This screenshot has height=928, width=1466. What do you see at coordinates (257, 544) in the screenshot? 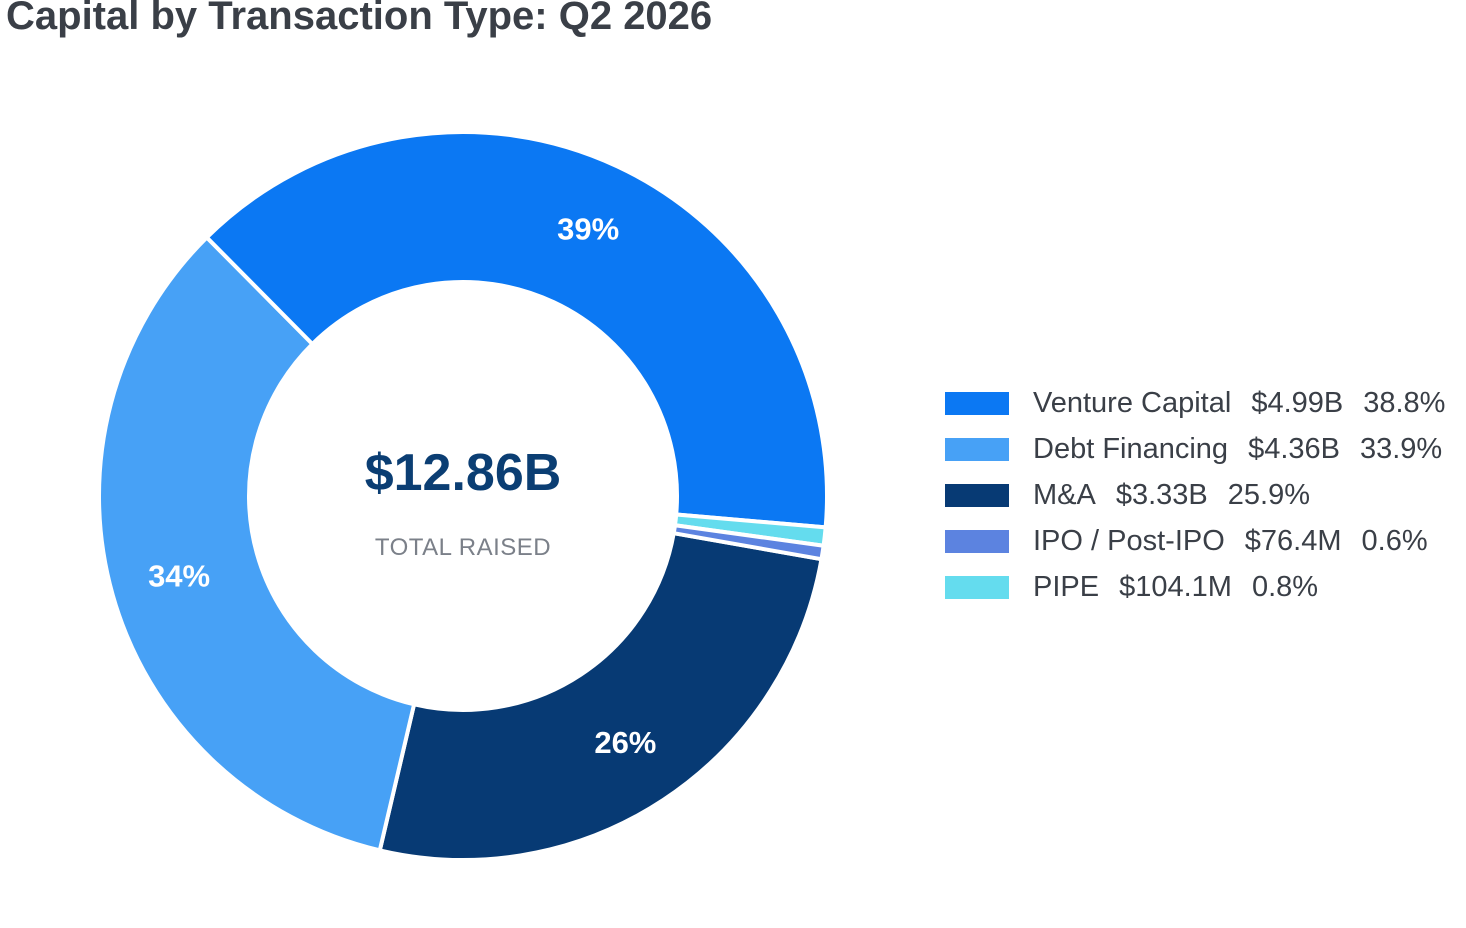
I see `donut-slice-debt-financing` at bounding box center [257, 544].